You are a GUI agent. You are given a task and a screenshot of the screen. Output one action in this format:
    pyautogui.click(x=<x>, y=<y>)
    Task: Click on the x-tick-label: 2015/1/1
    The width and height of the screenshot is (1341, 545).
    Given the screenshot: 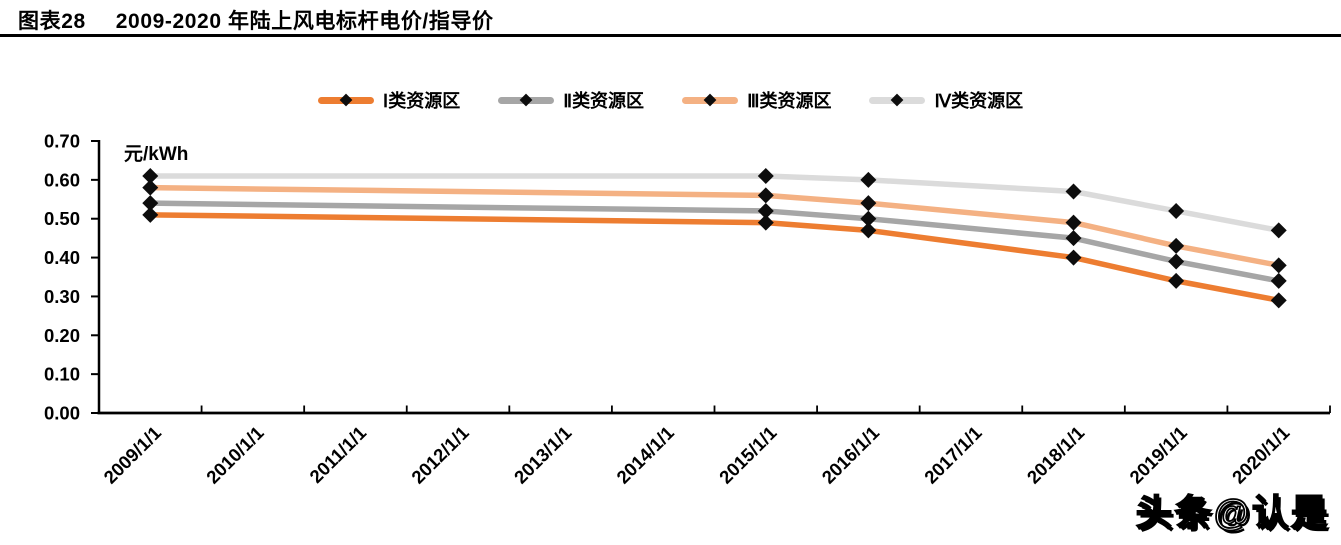 What is the action you would take?
    pyautogui.click(x=748, y=455)
    